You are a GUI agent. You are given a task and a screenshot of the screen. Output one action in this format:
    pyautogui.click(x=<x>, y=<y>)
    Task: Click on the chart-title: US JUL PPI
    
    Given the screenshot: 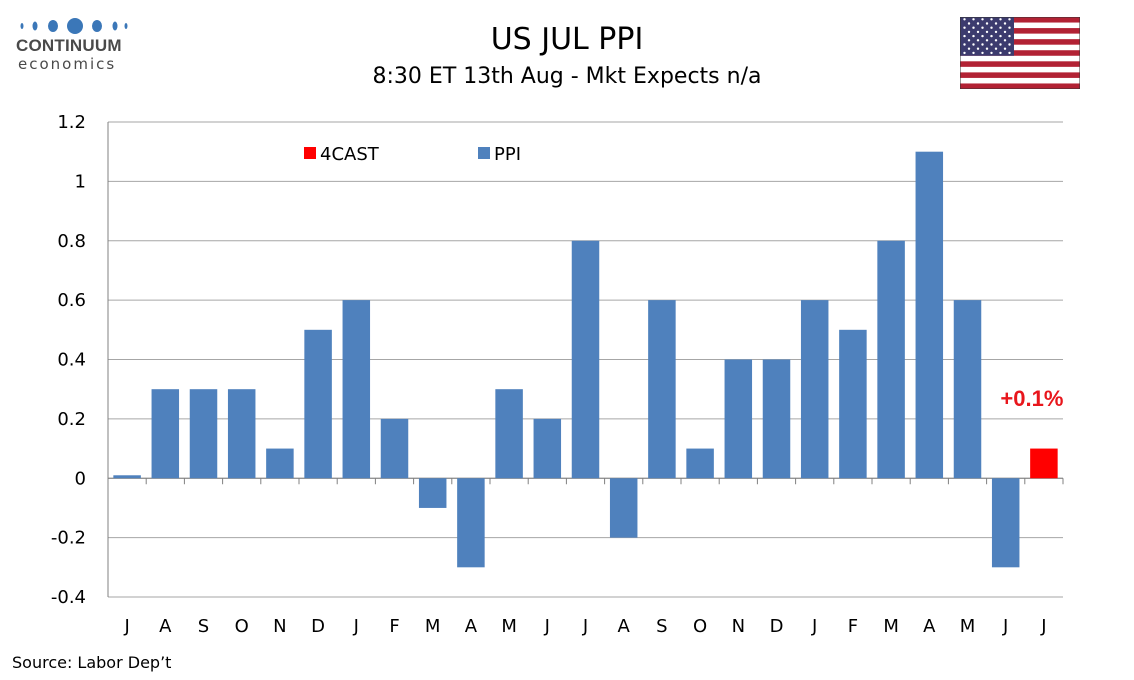 What is the action you would take?
    pyautogui.click(x=567, y=39)
    